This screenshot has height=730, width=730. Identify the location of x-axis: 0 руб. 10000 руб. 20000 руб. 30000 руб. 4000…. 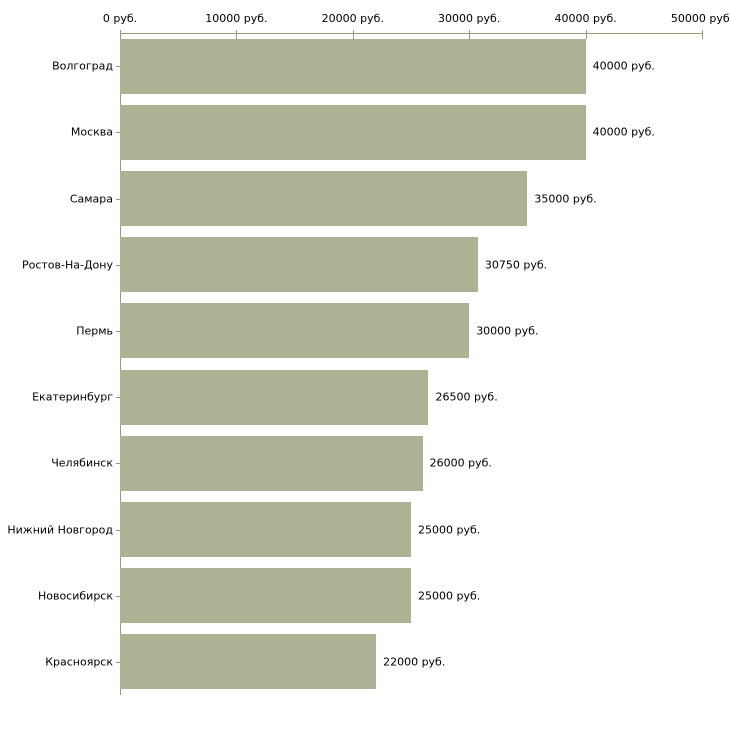
(416, 25).